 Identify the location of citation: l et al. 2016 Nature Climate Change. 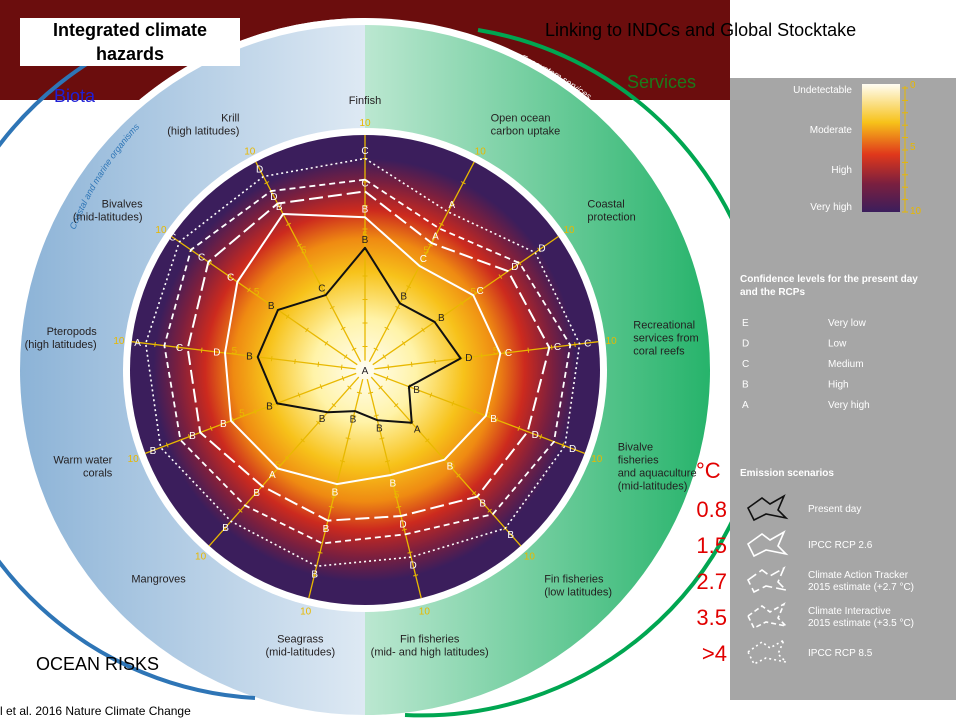
(95, 711).